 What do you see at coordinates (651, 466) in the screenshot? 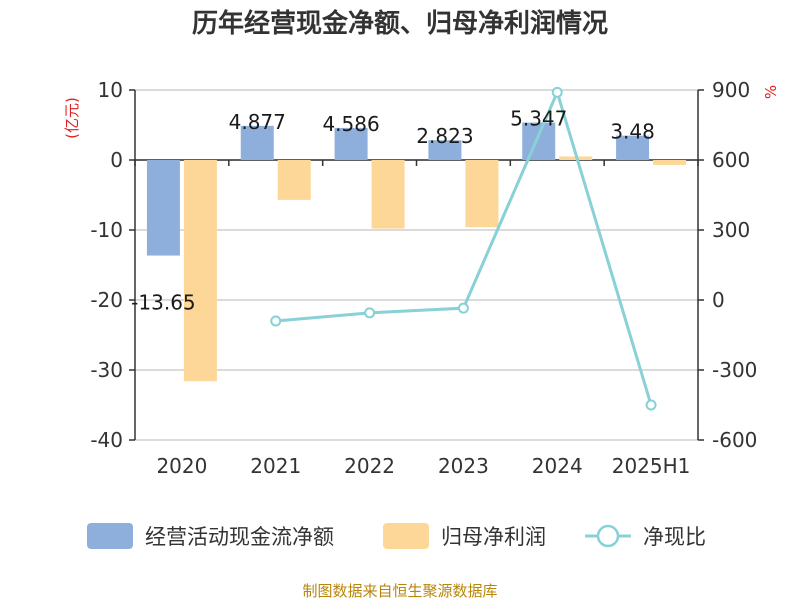
I see `x-axis-tick-label: 2025H1` at bounding box center [651, 466].